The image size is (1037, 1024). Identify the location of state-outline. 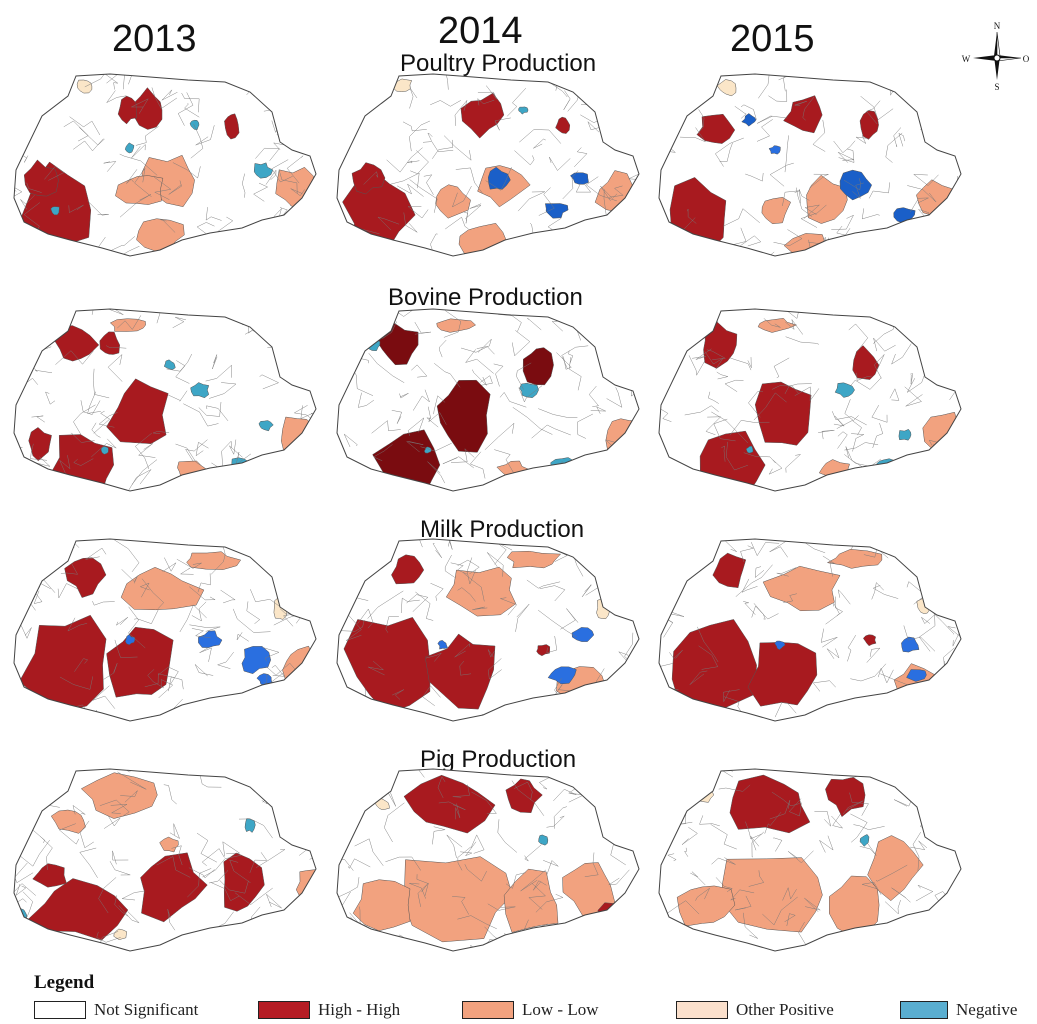
(810, 165).